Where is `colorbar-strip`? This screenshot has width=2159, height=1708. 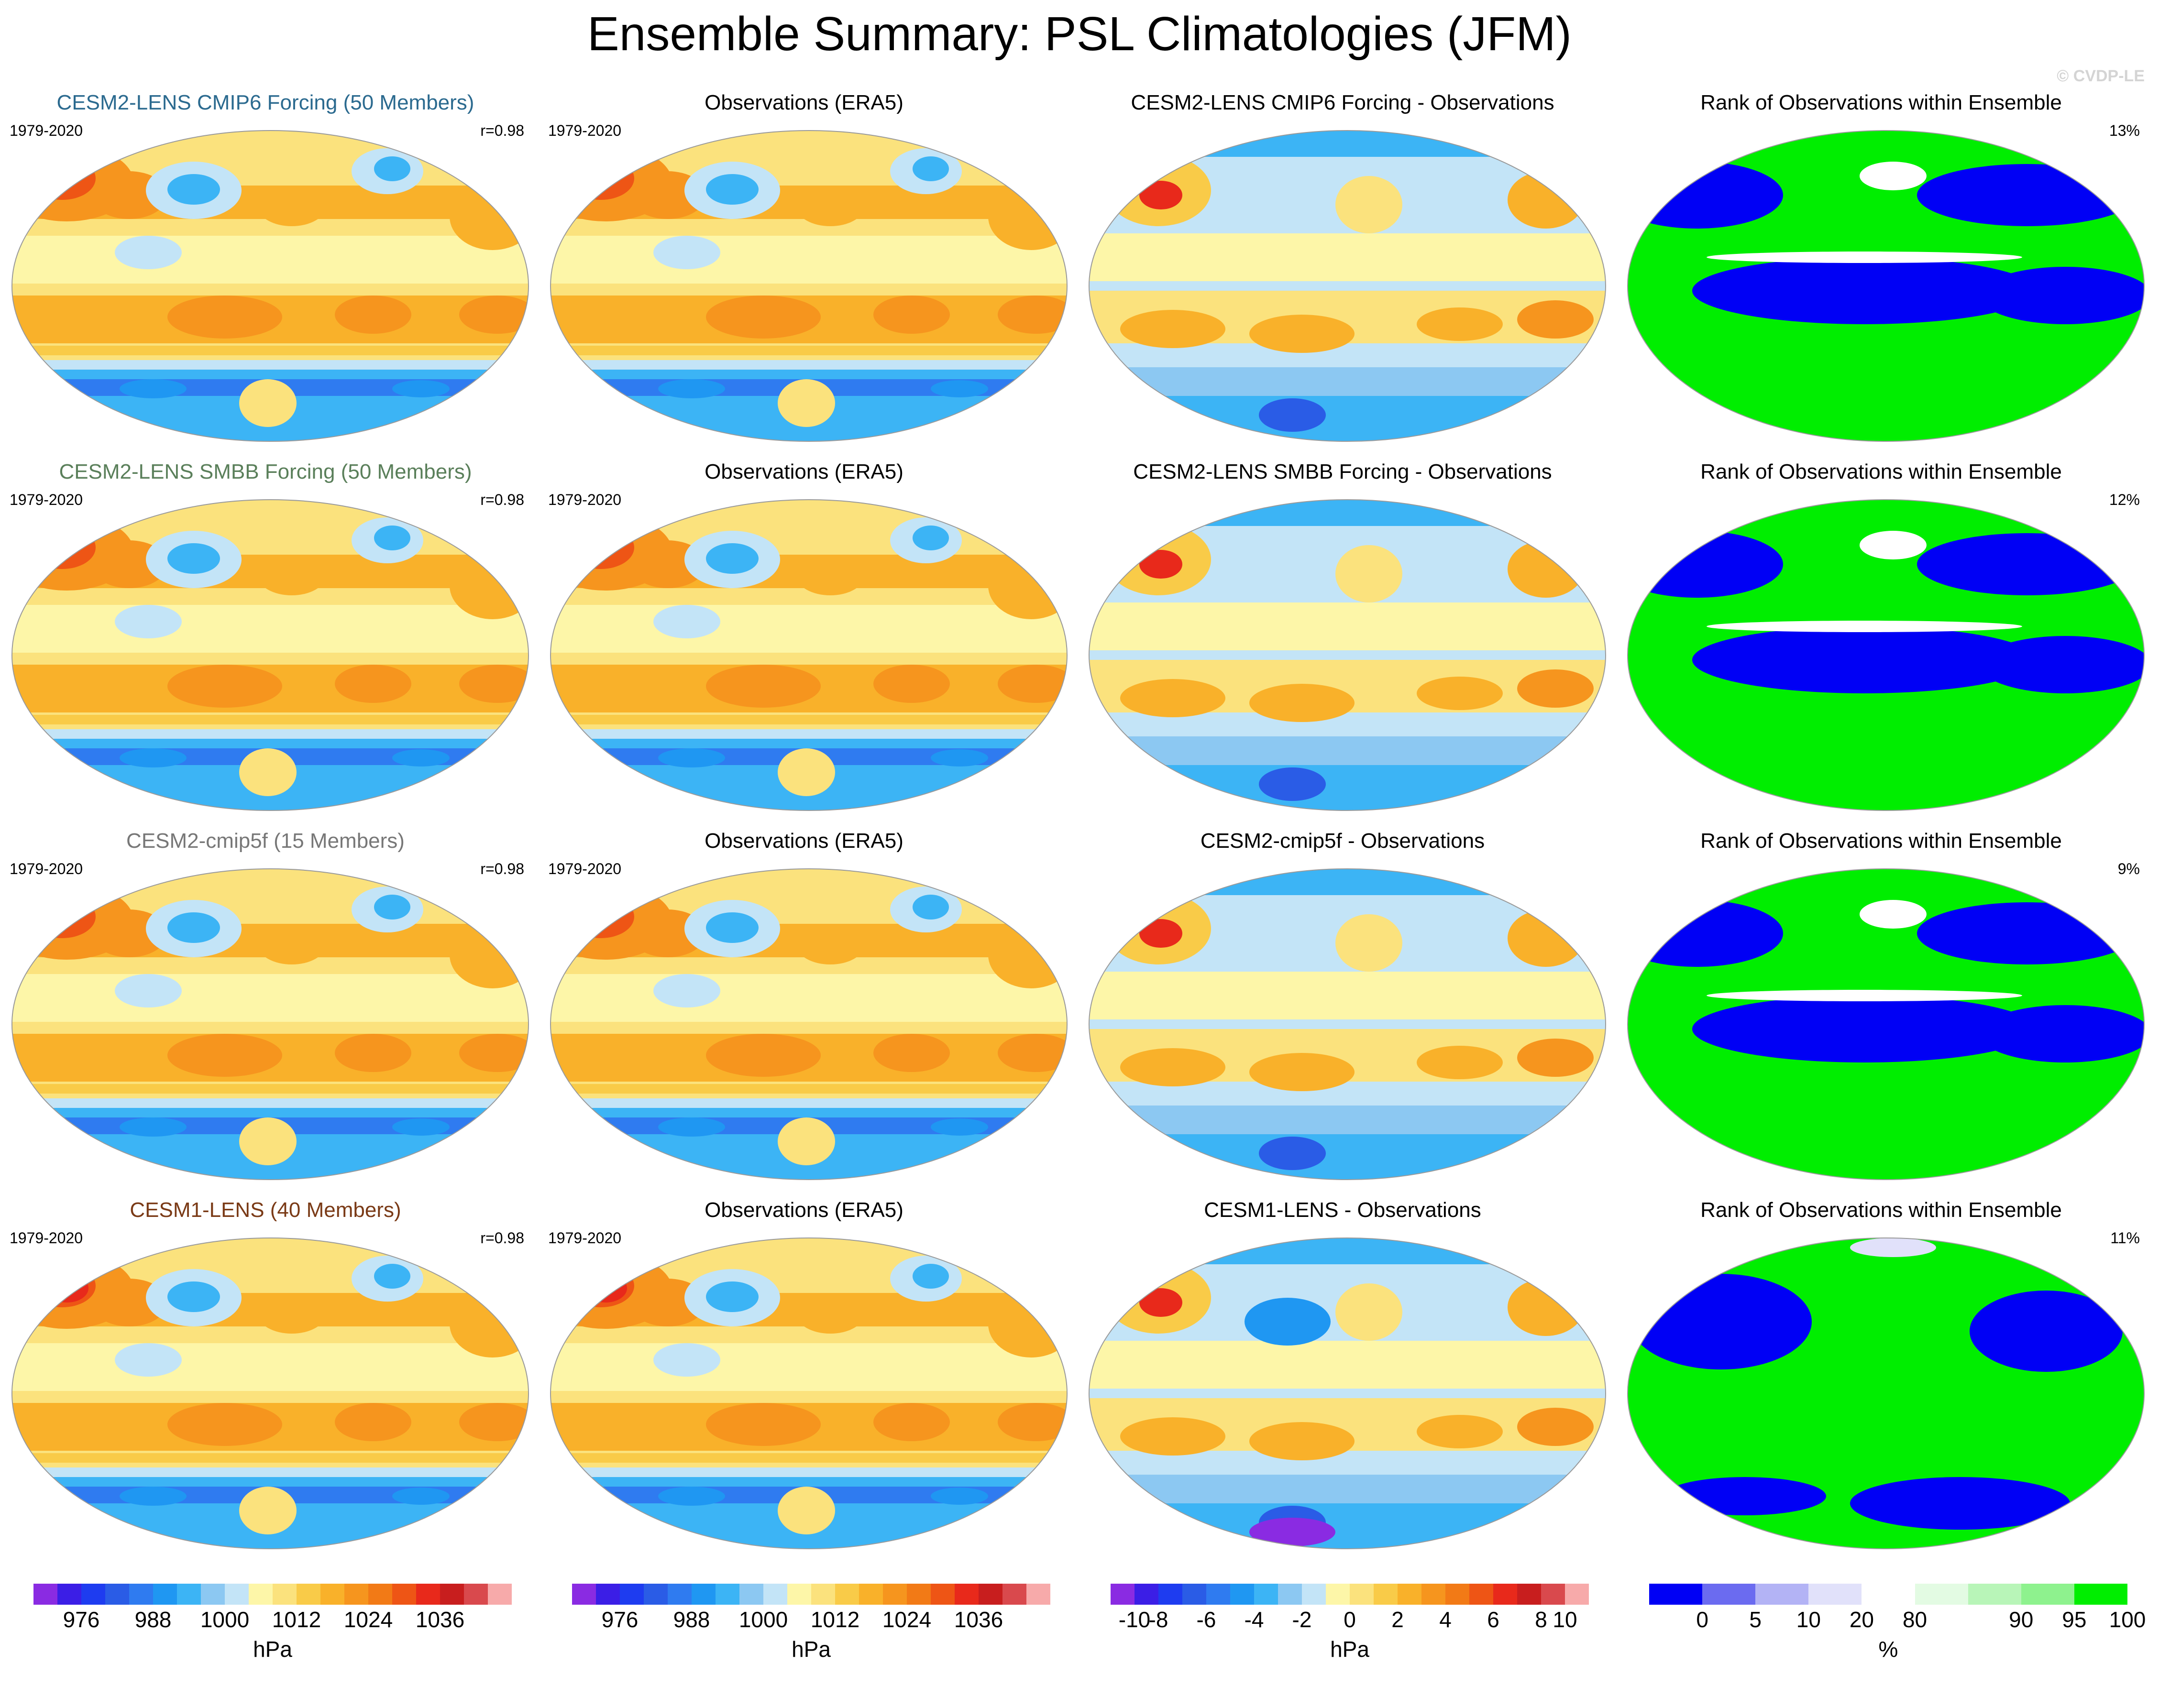
colorbar-strip is located at coordinates (1350, 1594).